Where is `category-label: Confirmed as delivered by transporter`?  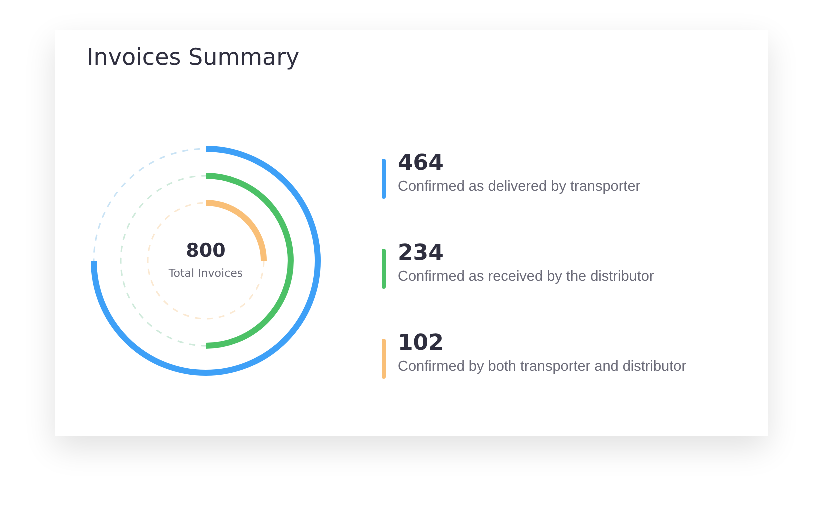 category-label: Confirmed as delivered by transporter is located at coordinates (519, 187).